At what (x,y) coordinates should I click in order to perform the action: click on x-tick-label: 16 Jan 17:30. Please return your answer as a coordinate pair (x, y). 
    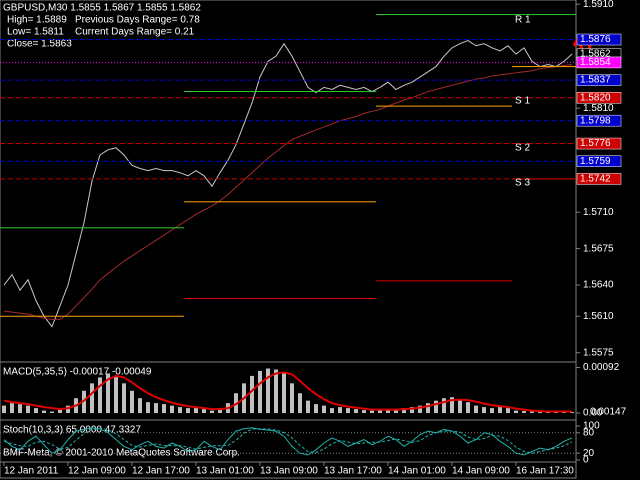
    Looking at the image, I should click on (545, 471).